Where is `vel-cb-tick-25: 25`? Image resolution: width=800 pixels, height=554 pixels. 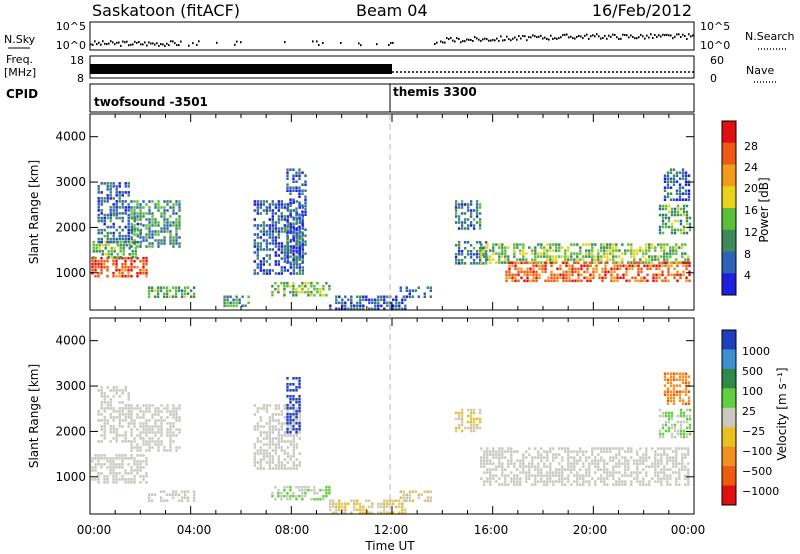 vel-cb-tick-25: 25 is located at coordinates (749, 411).